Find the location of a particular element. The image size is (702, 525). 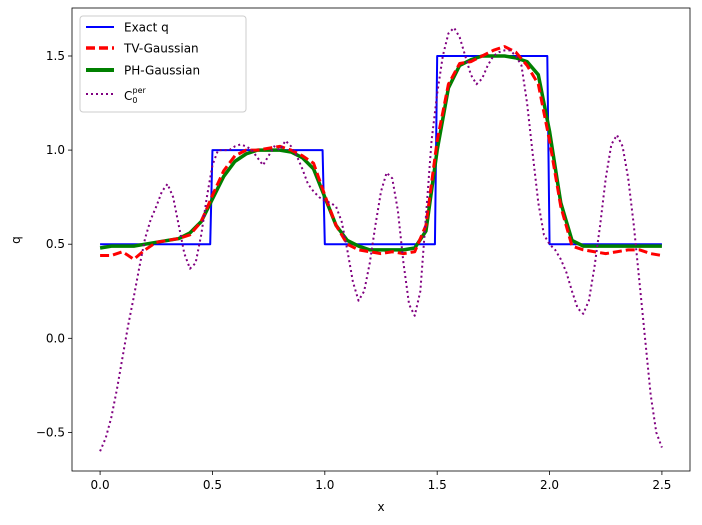

y-axis-label: q is located at coordinates (16, 240).